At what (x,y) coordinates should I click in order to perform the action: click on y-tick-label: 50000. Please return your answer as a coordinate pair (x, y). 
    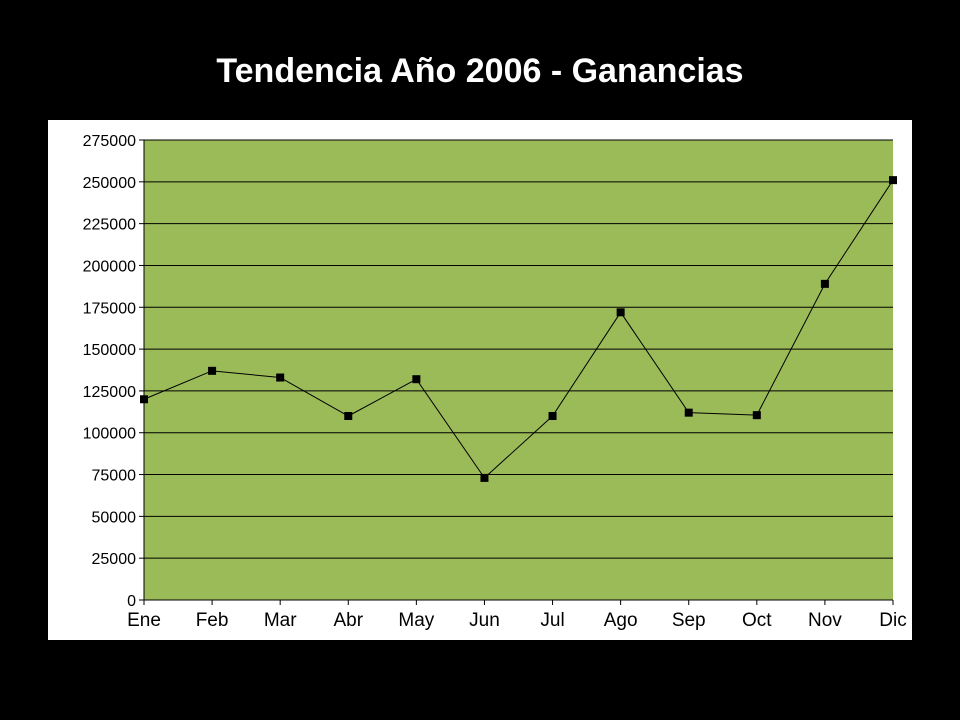
    Looking at the image, I should click on (114, 517).